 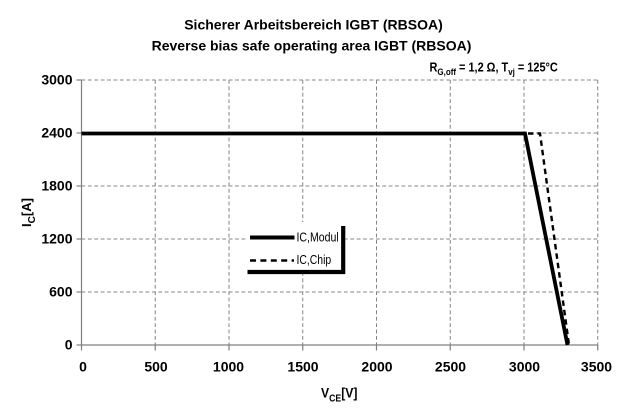 What do you see at coordinates (450, 367) in the screenshot?
I see `svg-text: 2500` at bounding box center [450, 367].